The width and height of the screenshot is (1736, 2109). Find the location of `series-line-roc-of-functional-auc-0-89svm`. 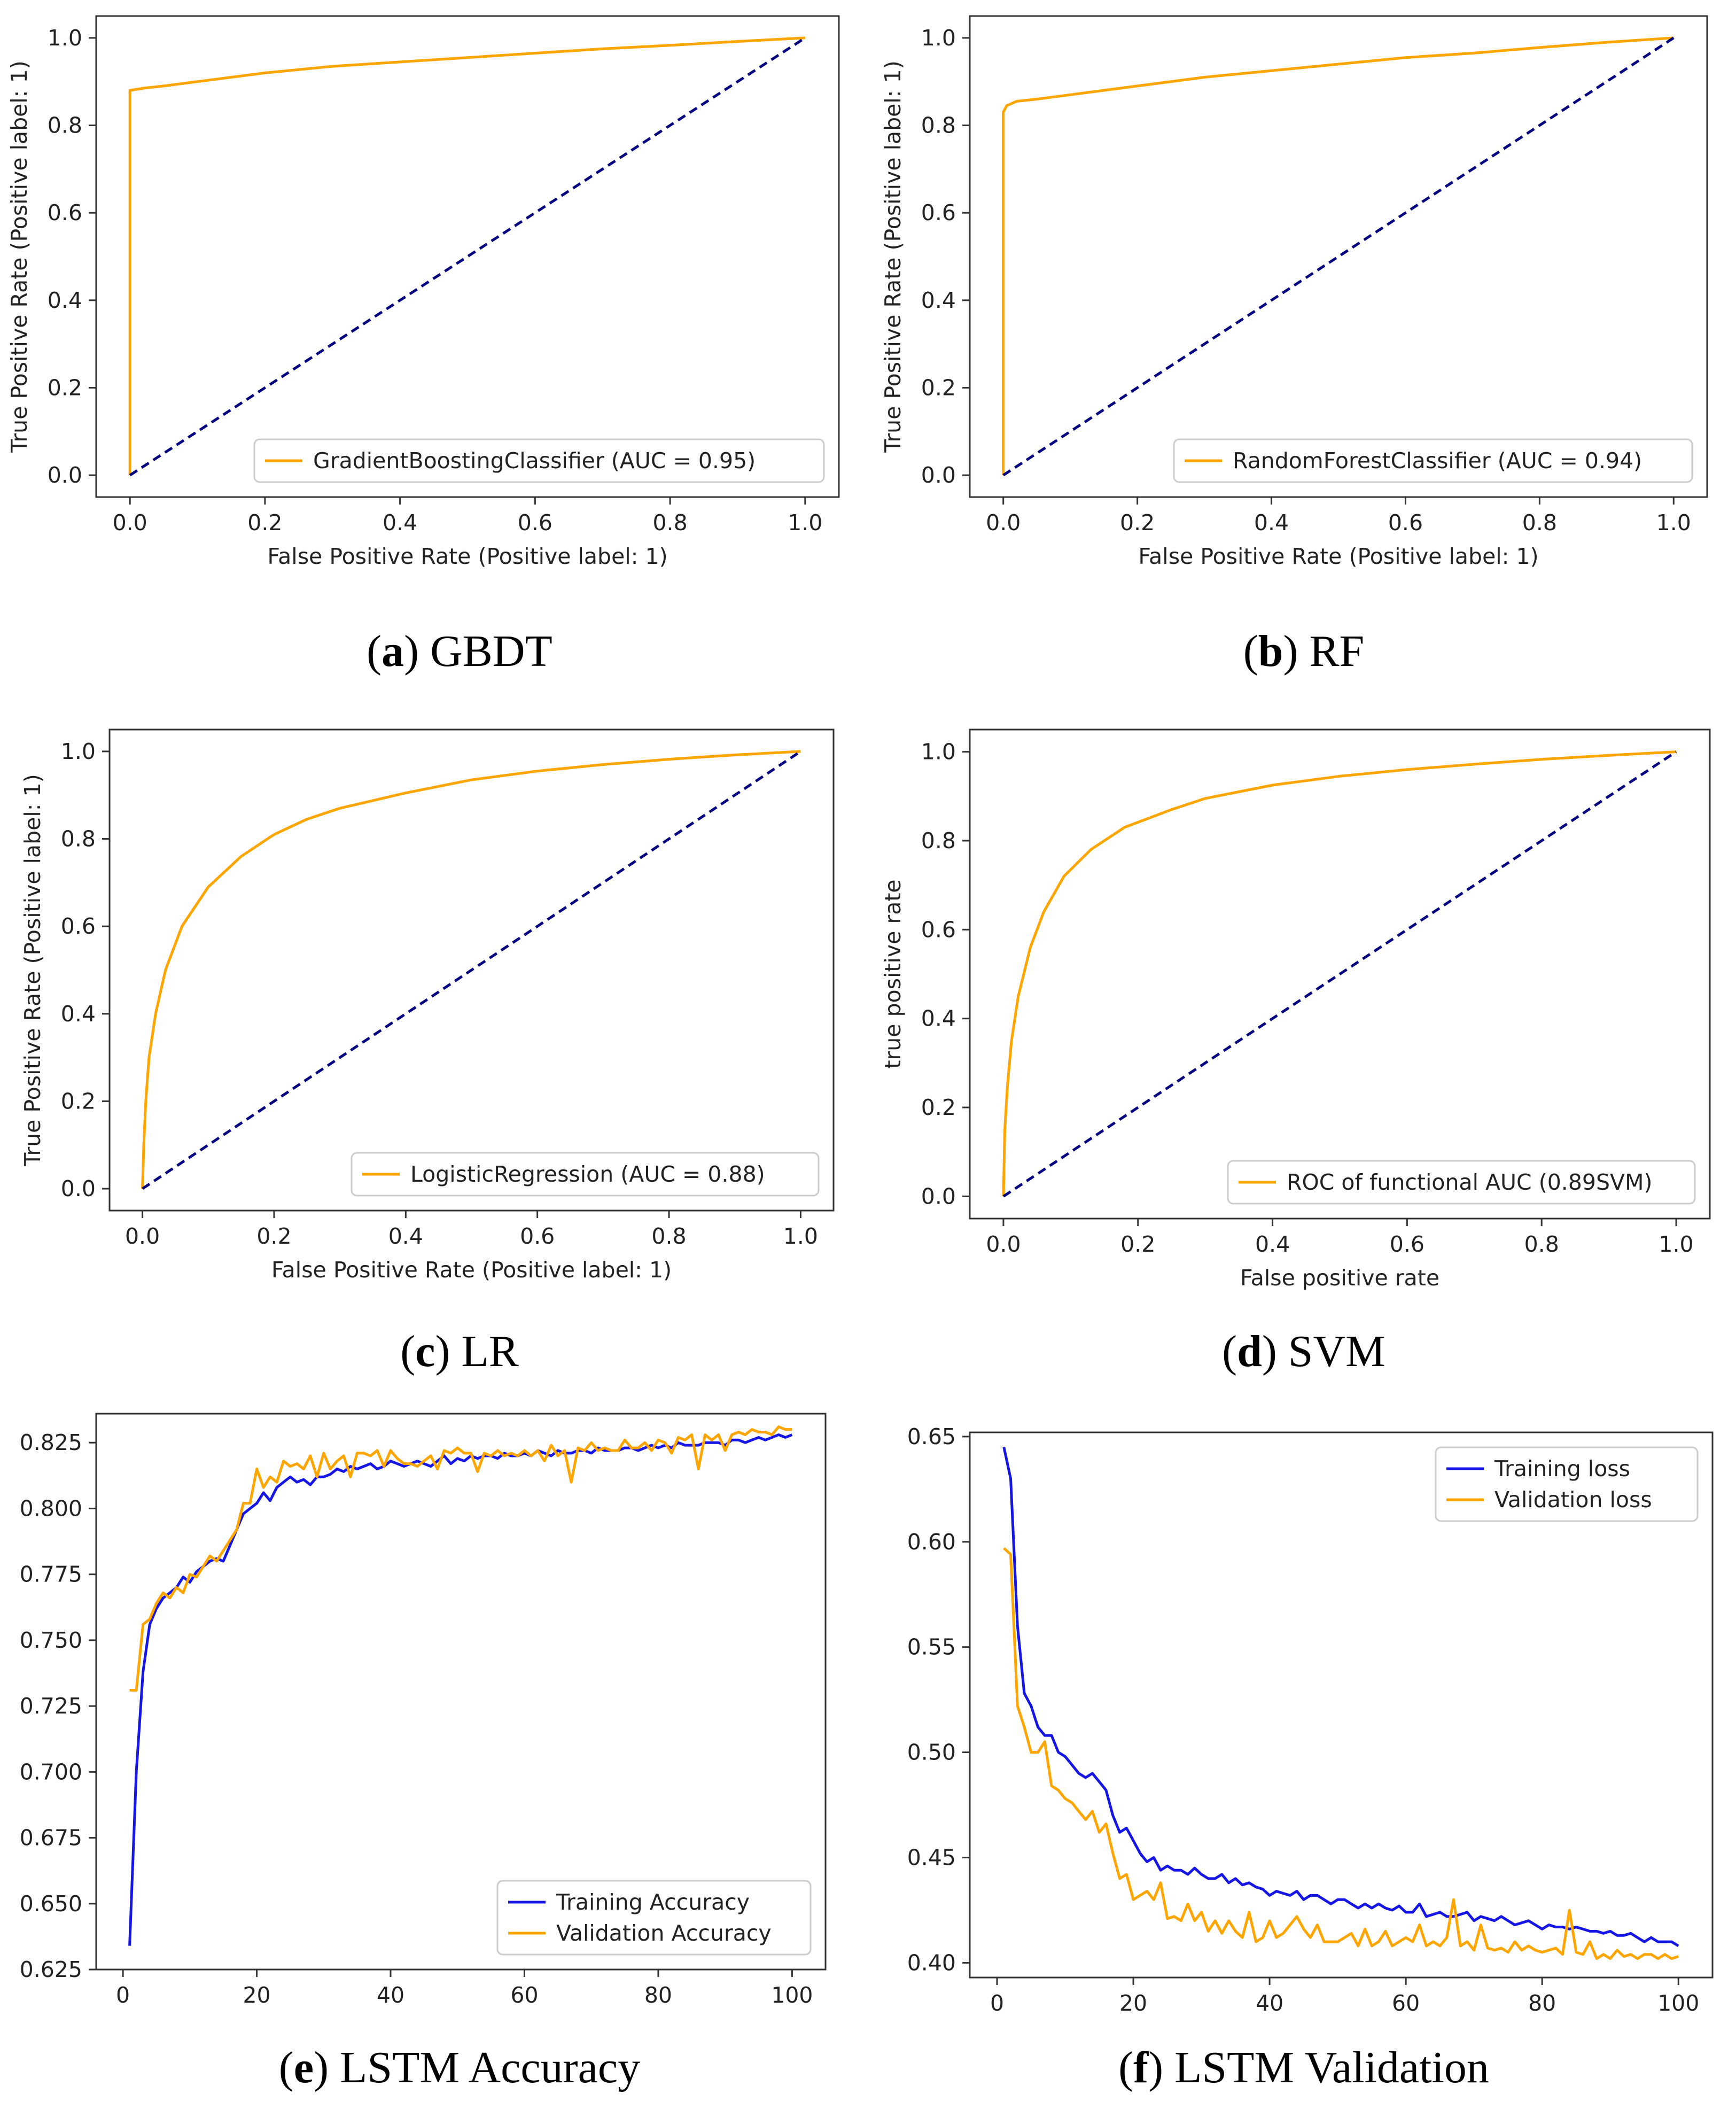

series-line-roc-of-functional-auc-0-89svm is located at coordinates (1340, 973).